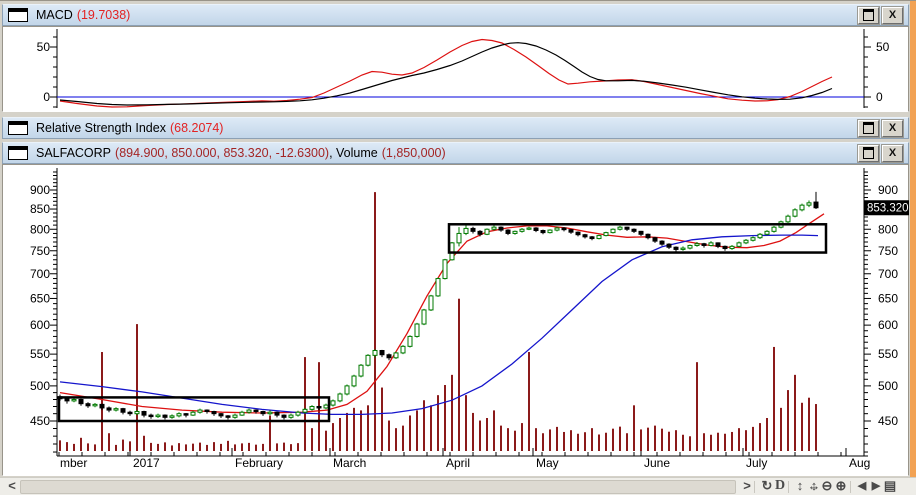 The height and width of the screenshot is (495, 916). I want to click on pan-icon: ↔ ↕, so click(814, 485).